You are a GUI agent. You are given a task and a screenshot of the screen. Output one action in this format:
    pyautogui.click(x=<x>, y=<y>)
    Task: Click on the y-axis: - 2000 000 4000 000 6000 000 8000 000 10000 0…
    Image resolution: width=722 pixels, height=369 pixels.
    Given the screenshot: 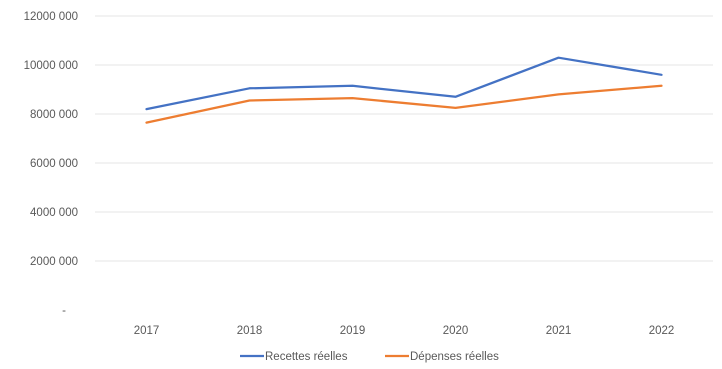 What is the action you would take?
    pyautogui.click(x=51, y=164)
    